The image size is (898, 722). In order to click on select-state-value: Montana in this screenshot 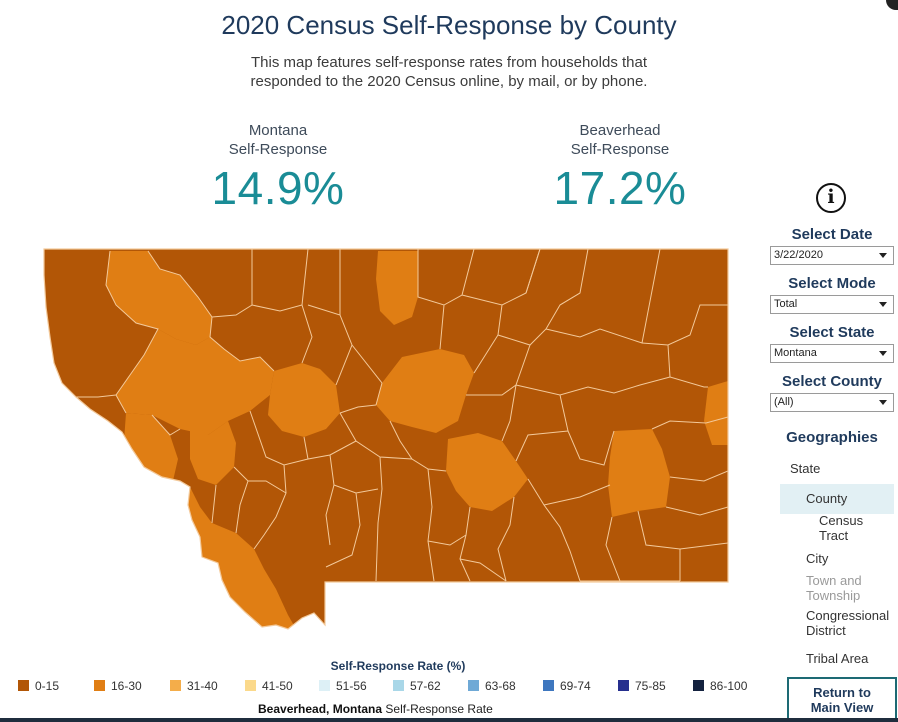, I will do `click(795, 353)`.